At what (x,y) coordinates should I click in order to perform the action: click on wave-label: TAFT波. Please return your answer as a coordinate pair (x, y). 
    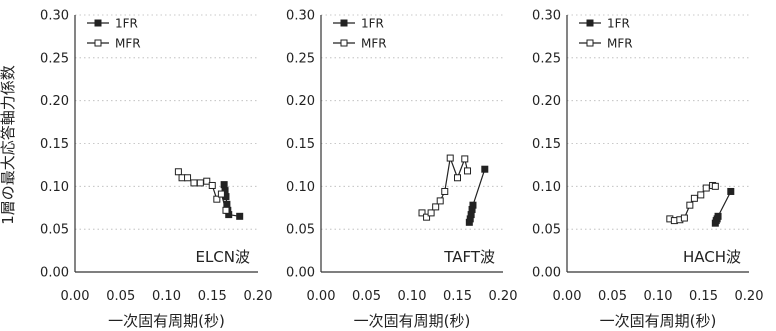
    Looking at the image, I should click on (469, 257).